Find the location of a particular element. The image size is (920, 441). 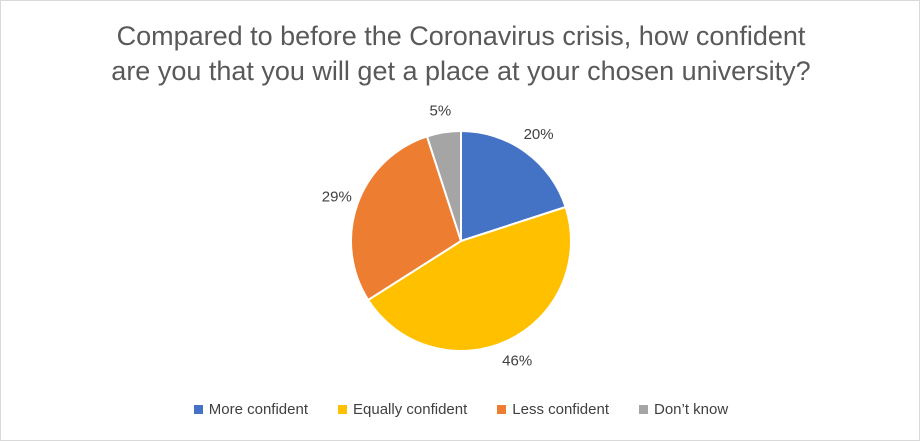

legend-swatch-more-confident is located at coordinates (198, 409).